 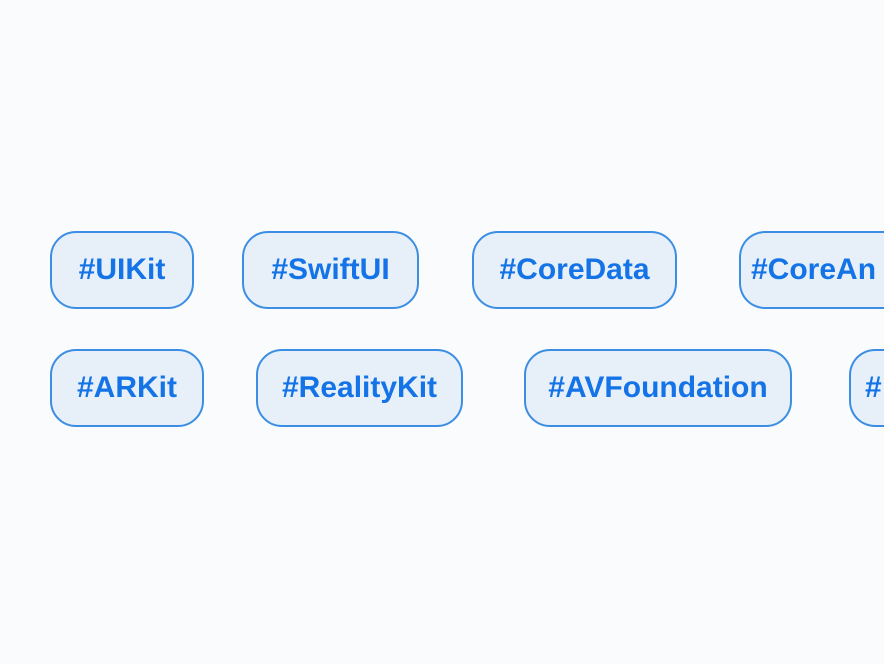 I want to click on tag-chip-swiftui: #SwiftUI, so click(x=330, y=270).